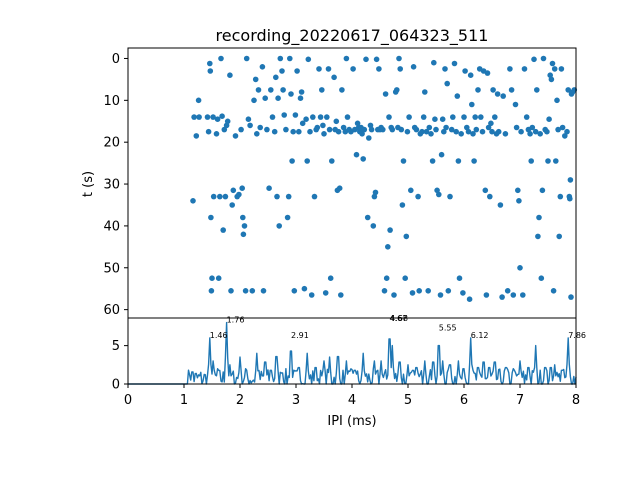  I want to click on x-tick-label-7: 7, so click(520, 400).